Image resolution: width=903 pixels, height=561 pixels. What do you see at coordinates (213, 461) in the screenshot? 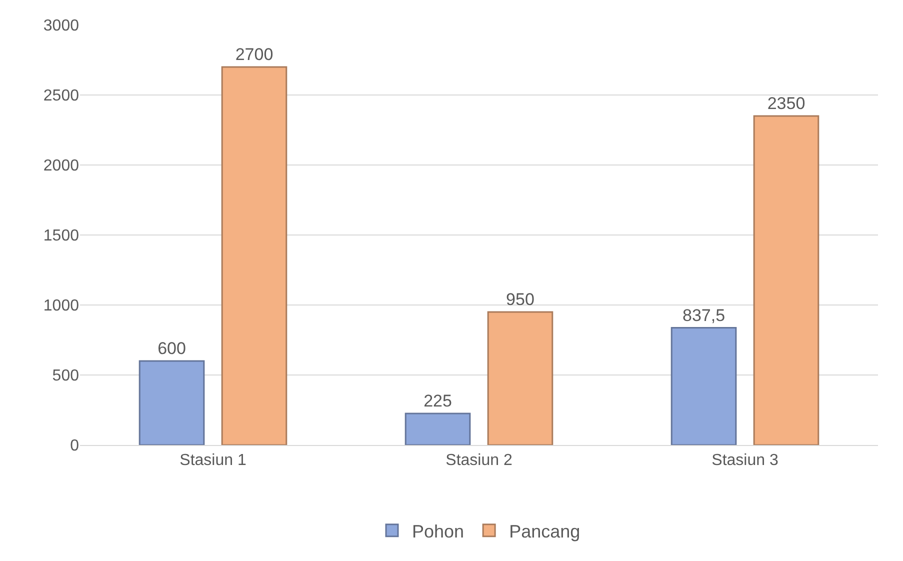
I see `x-tick-label: Stasiun 1` at bounding box center [213, 461].